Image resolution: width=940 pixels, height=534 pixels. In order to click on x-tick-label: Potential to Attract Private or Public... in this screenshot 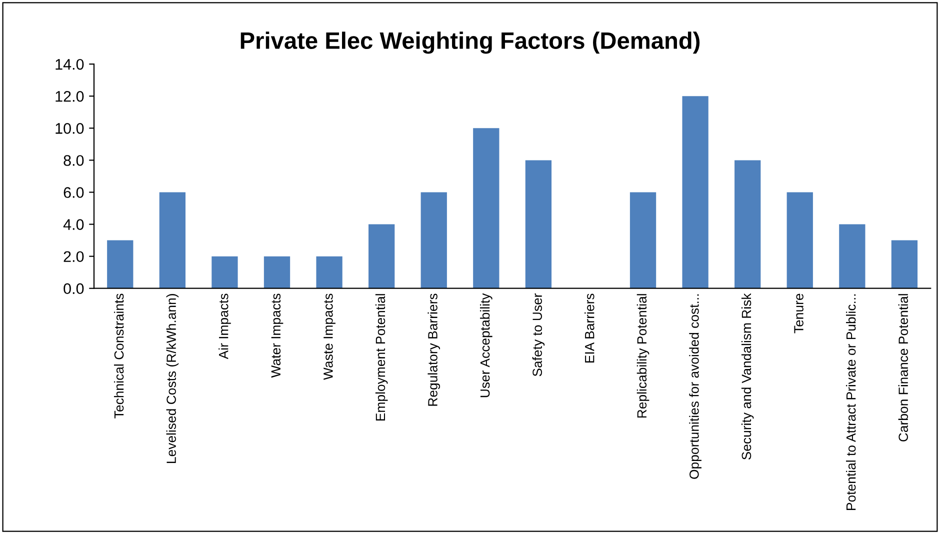, I will do `click(851, 402)`.